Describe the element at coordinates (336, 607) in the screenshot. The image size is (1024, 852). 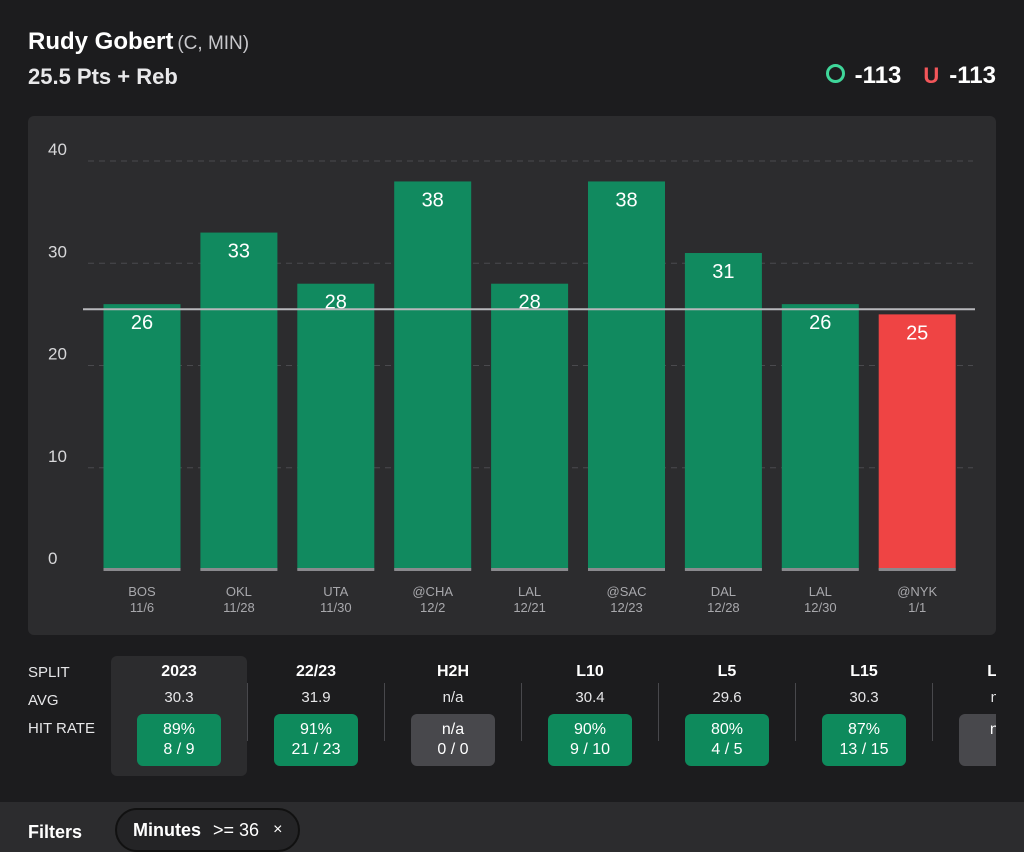
I see `x-tick-date: 11/30` at that location.